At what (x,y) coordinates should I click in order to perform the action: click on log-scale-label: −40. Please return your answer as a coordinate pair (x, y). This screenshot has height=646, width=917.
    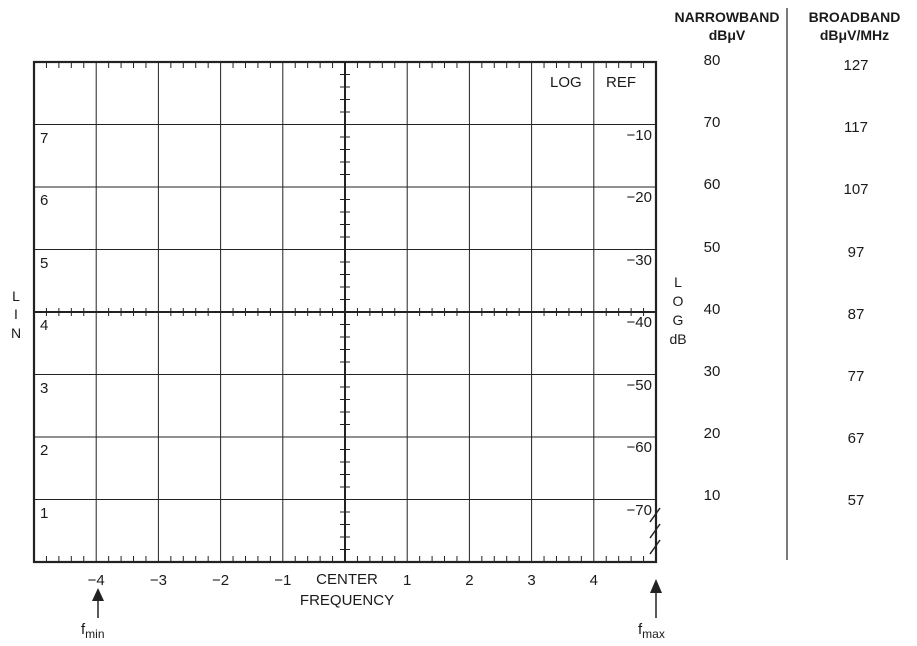
    Looking at the image, I should click on (639, 322).